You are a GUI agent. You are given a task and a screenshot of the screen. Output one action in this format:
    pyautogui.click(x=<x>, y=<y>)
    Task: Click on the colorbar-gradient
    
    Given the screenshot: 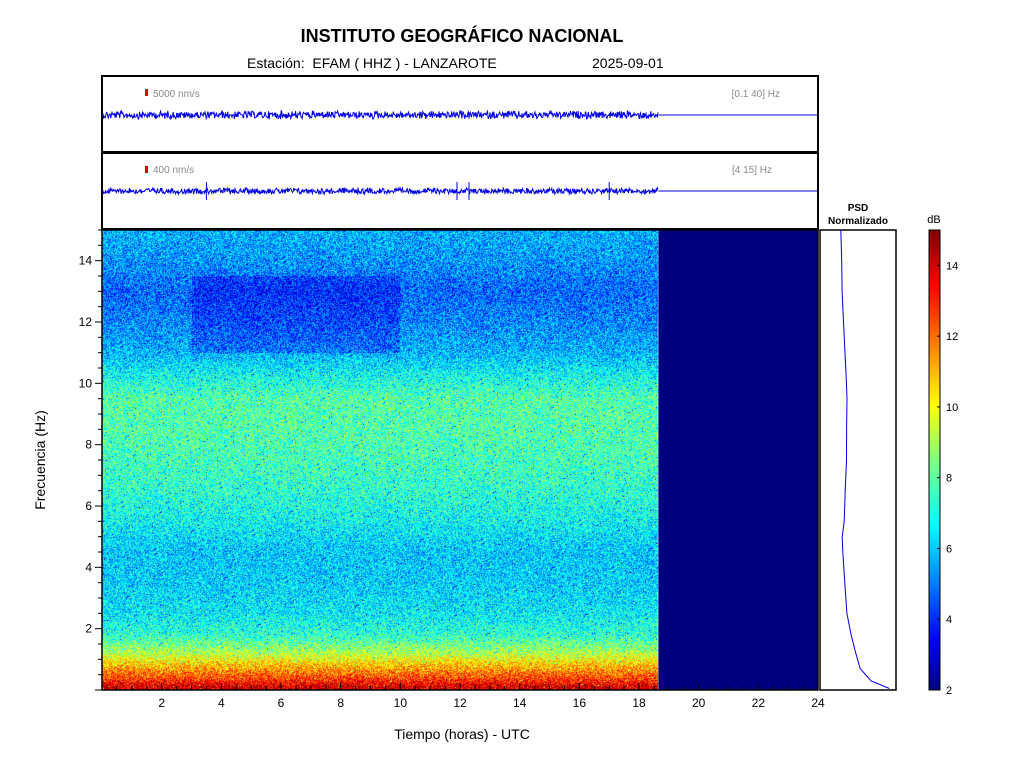 What is the action you would take?
    pyautogui.click(x=934, y=460)
    